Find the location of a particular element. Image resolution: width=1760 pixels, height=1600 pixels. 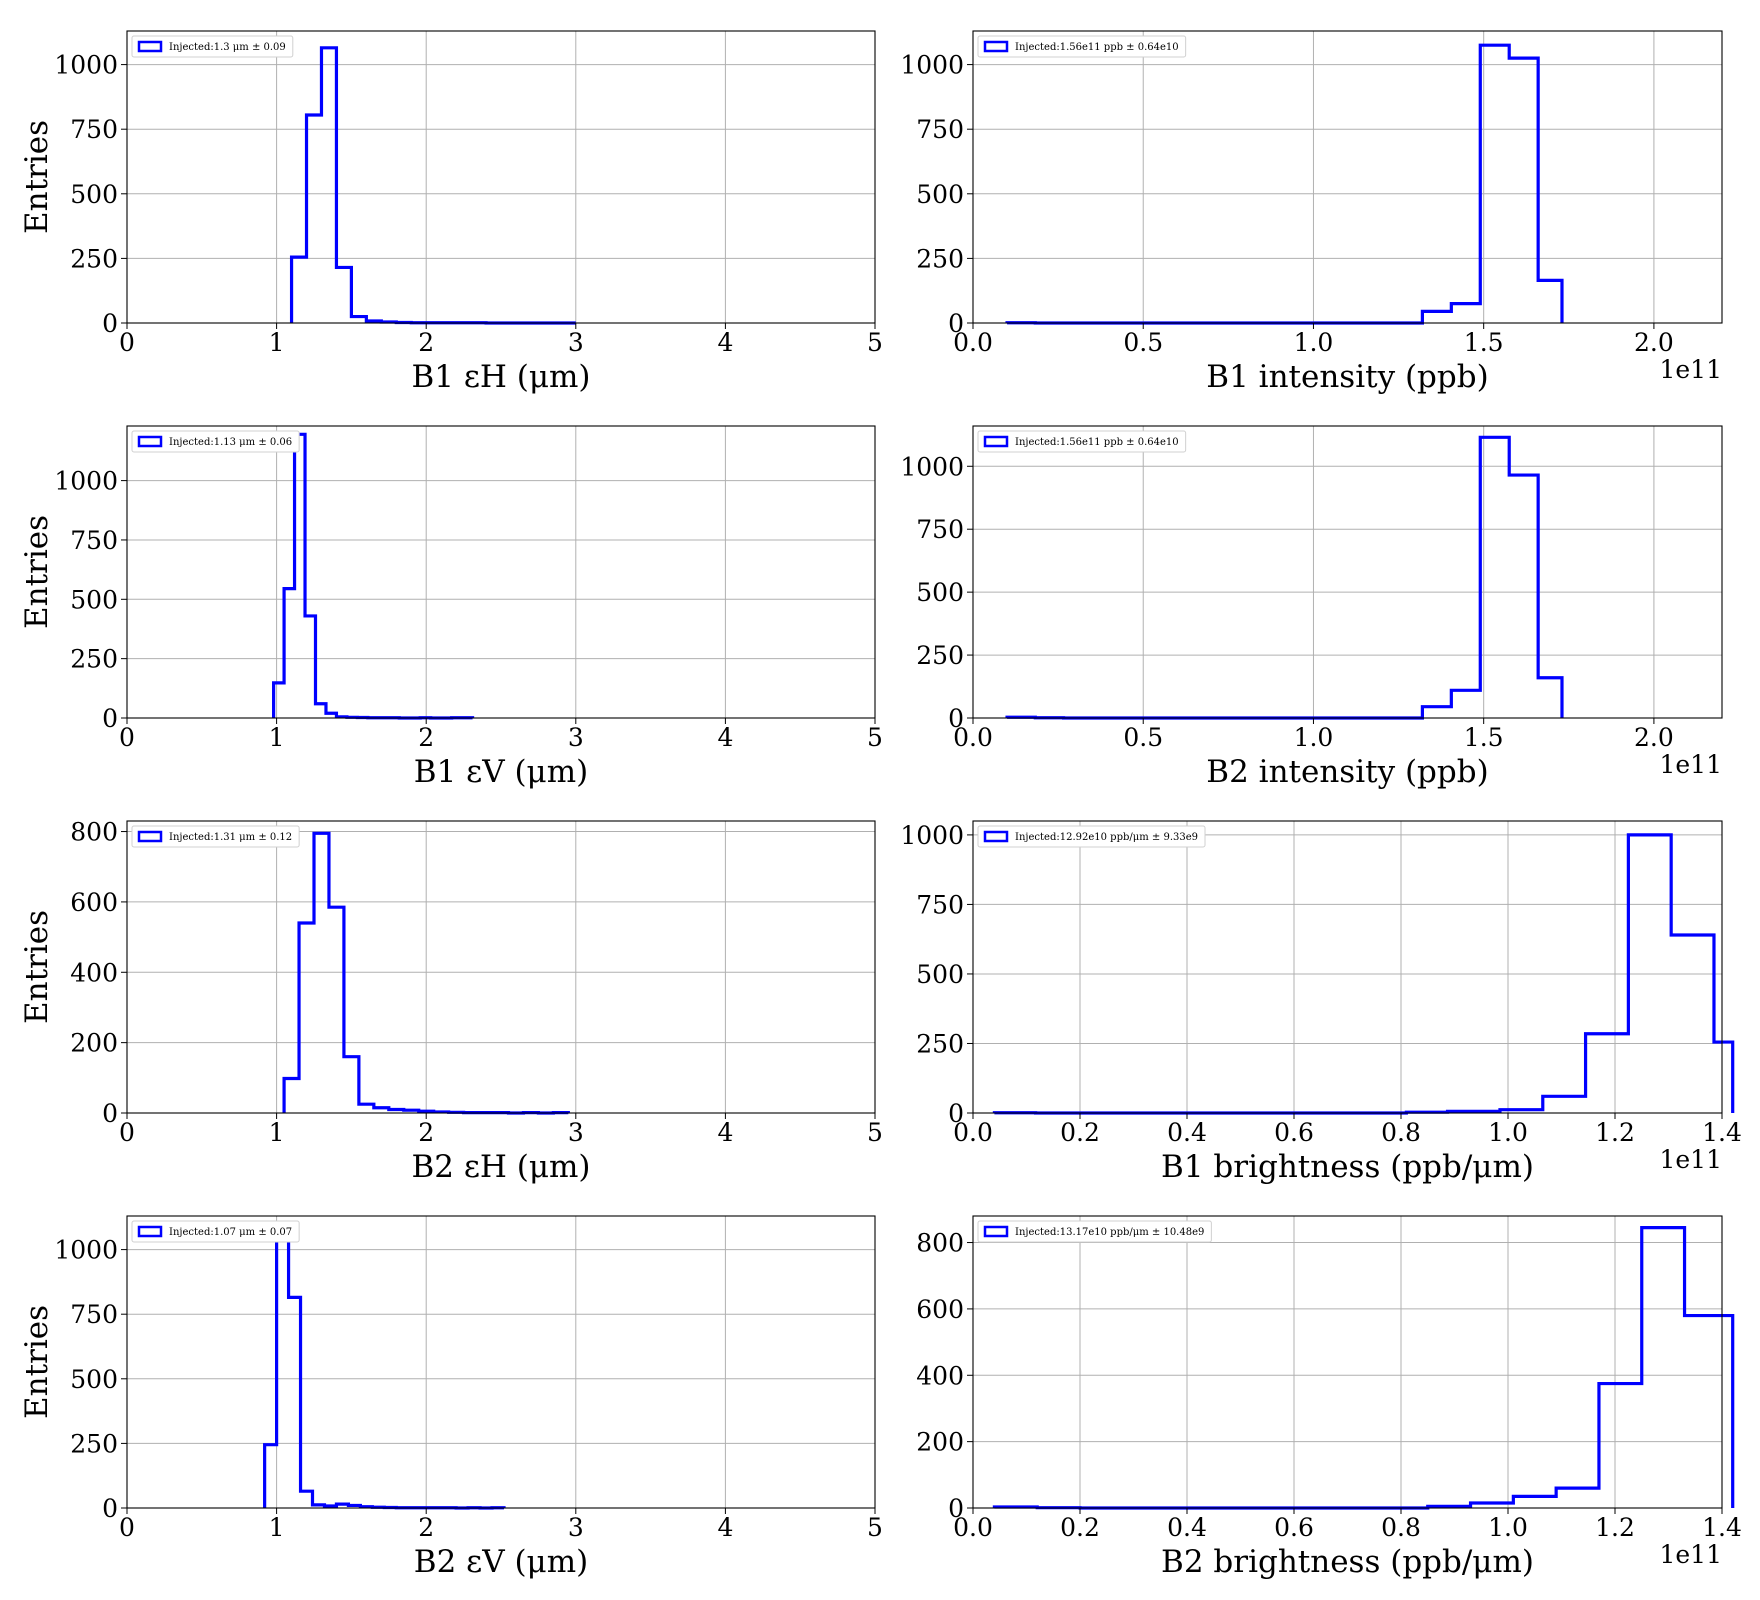

legend: Injected:1.31 μm ± 0.12 is located at coordinates (215, 836).